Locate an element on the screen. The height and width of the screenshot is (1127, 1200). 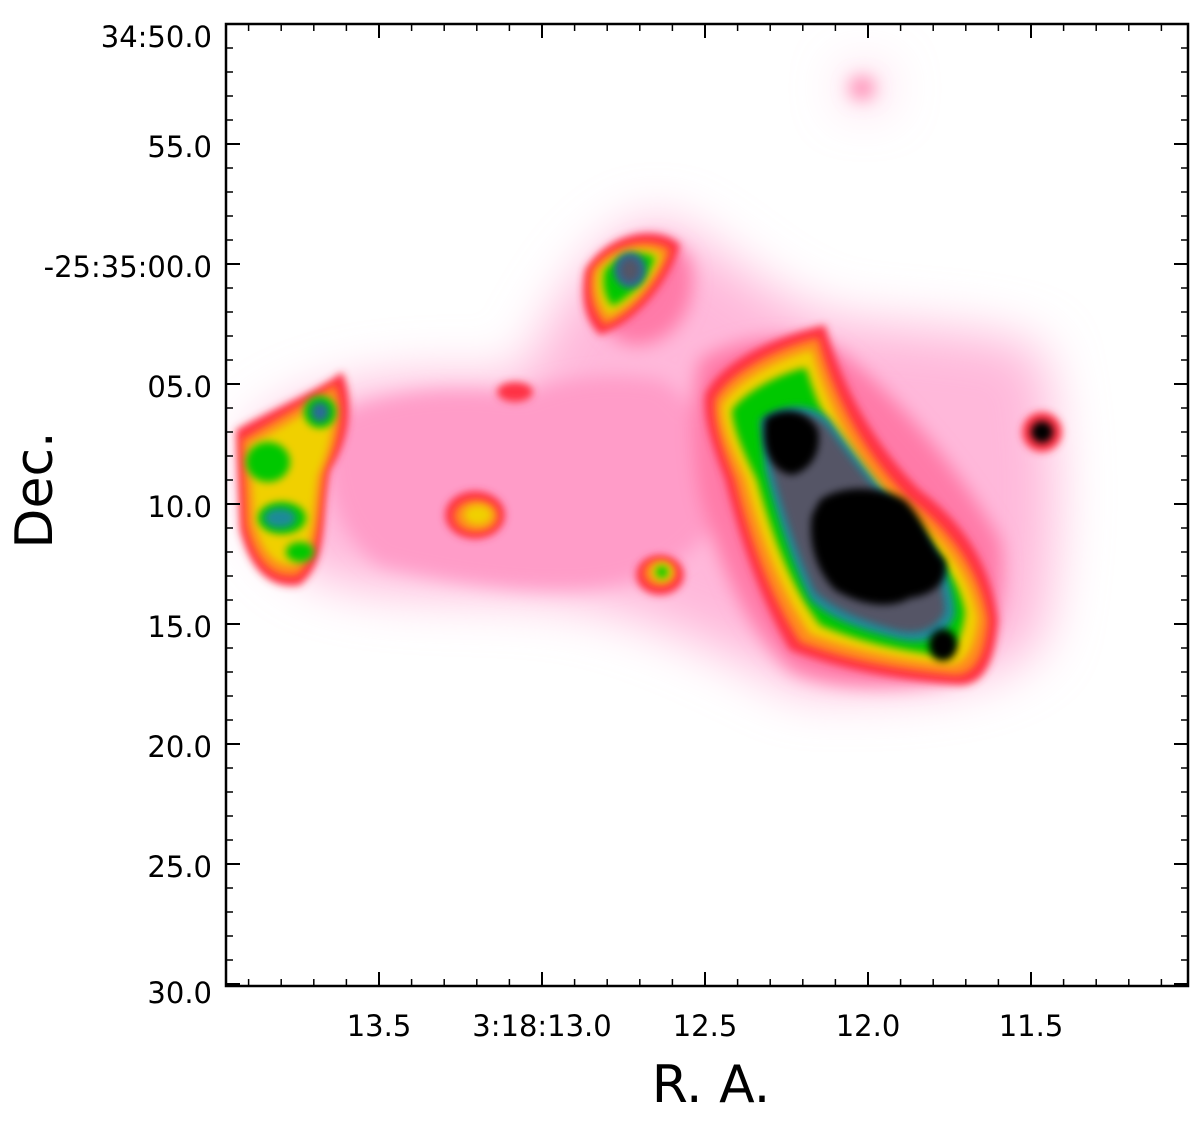
y-tick-label: 20.0 is located at coordinates (179, 747).